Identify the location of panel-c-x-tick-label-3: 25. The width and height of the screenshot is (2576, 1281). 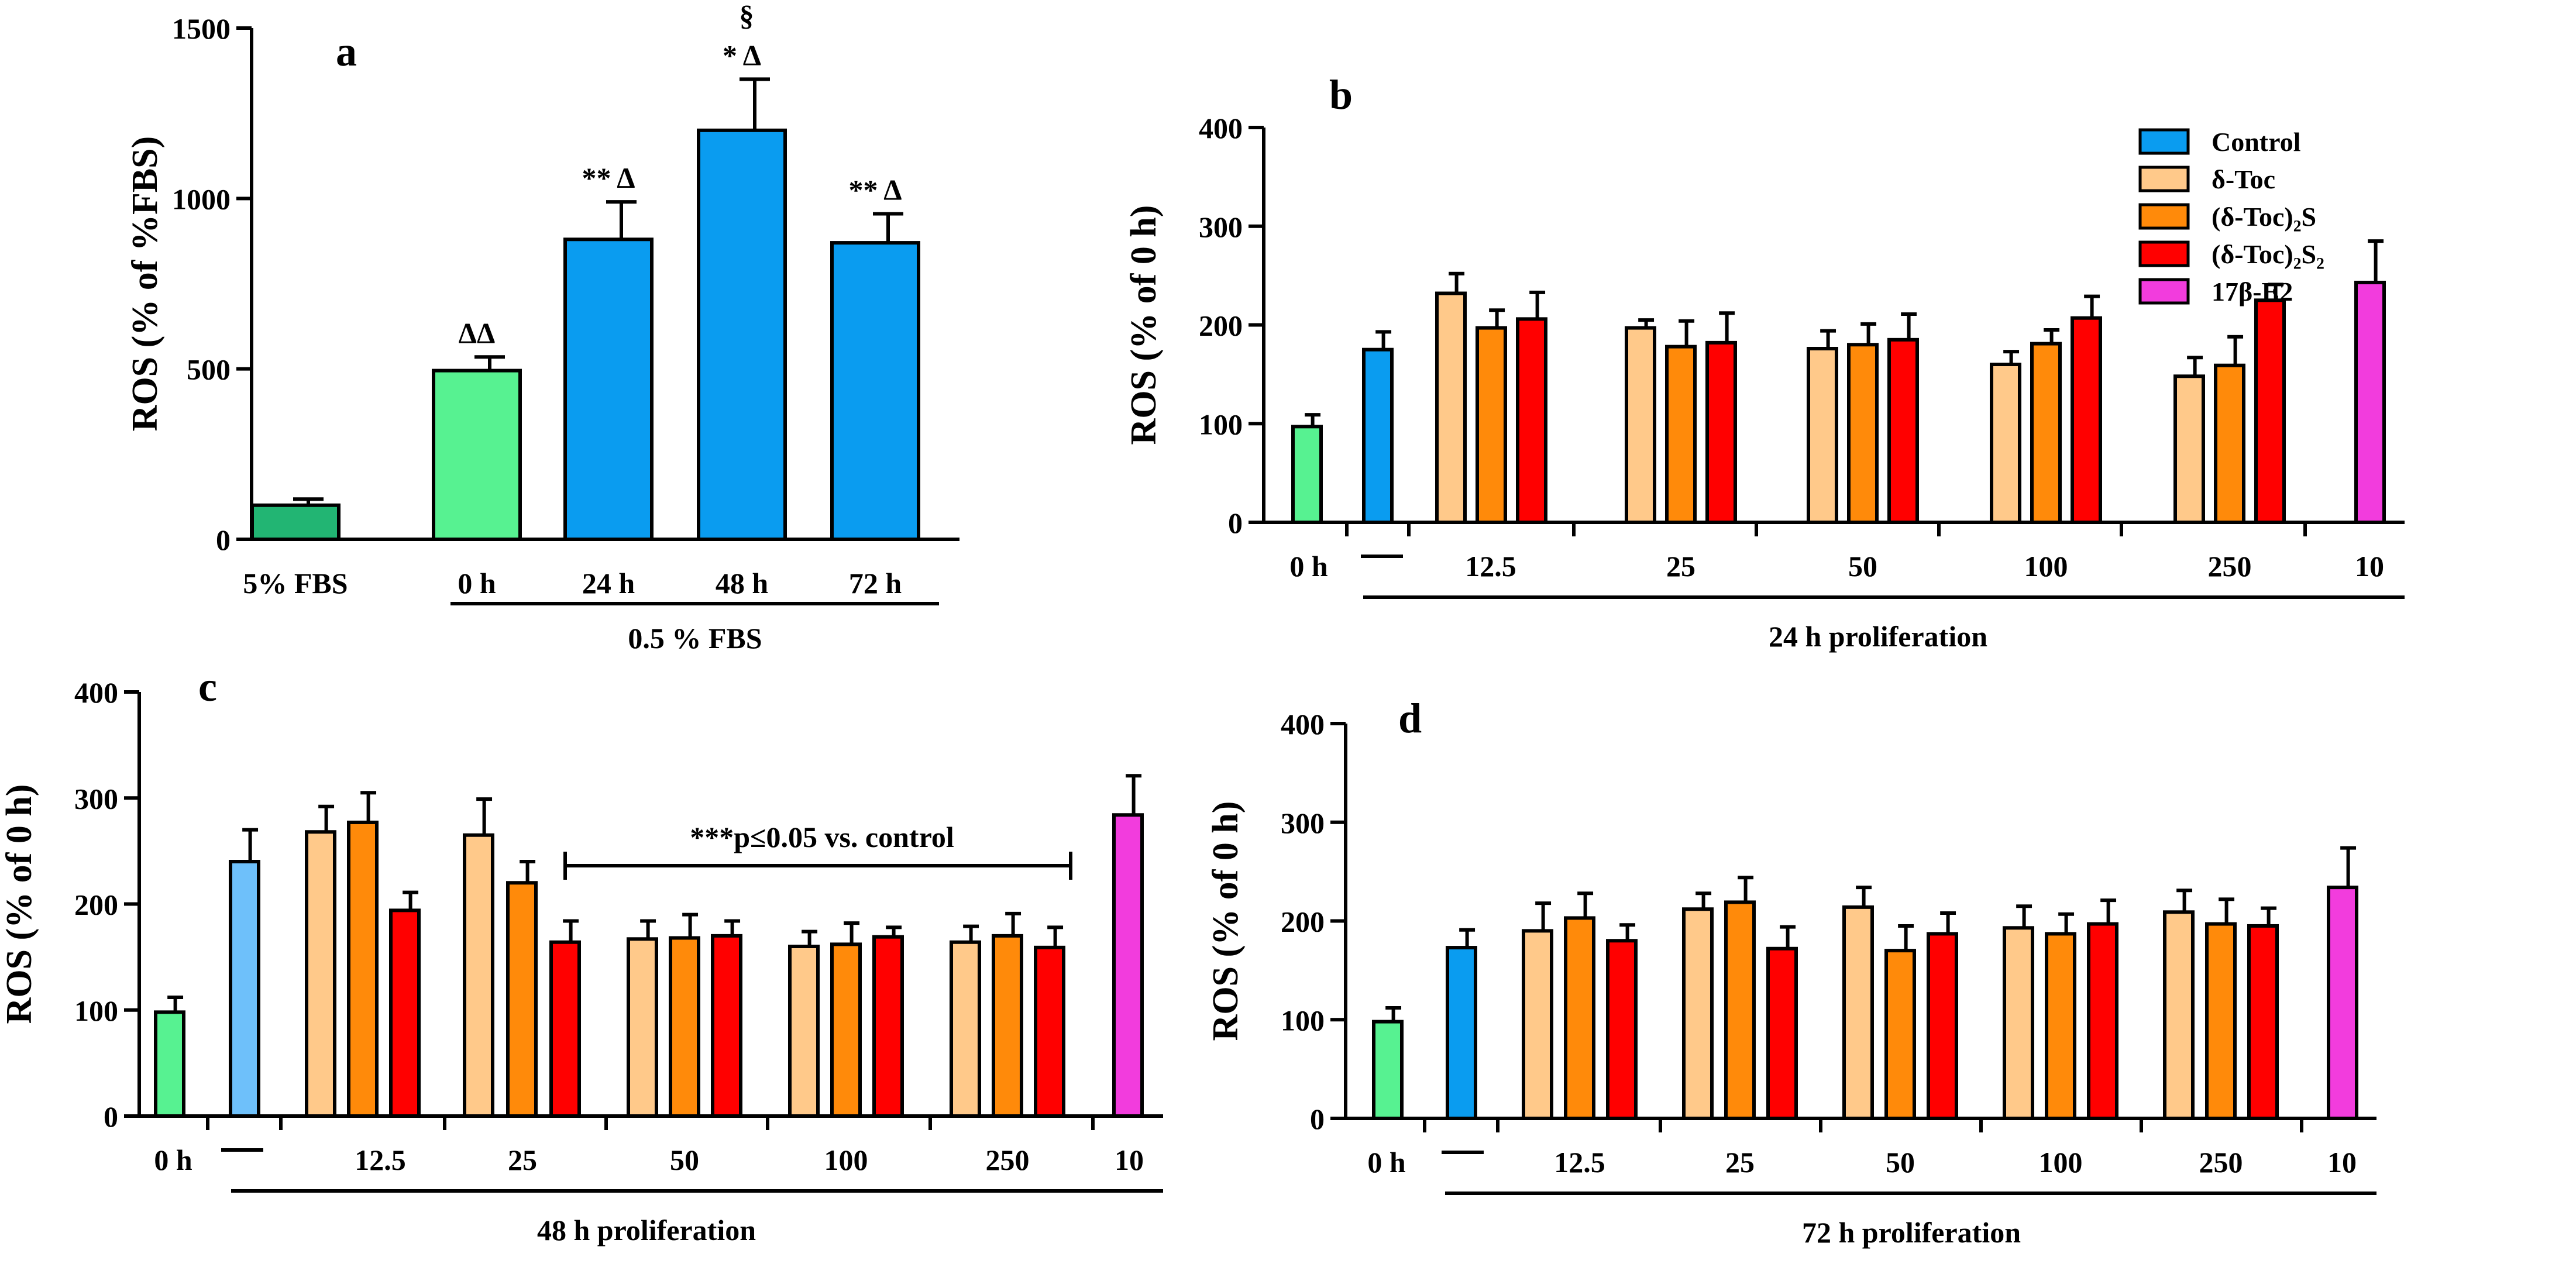
(523, 1160).